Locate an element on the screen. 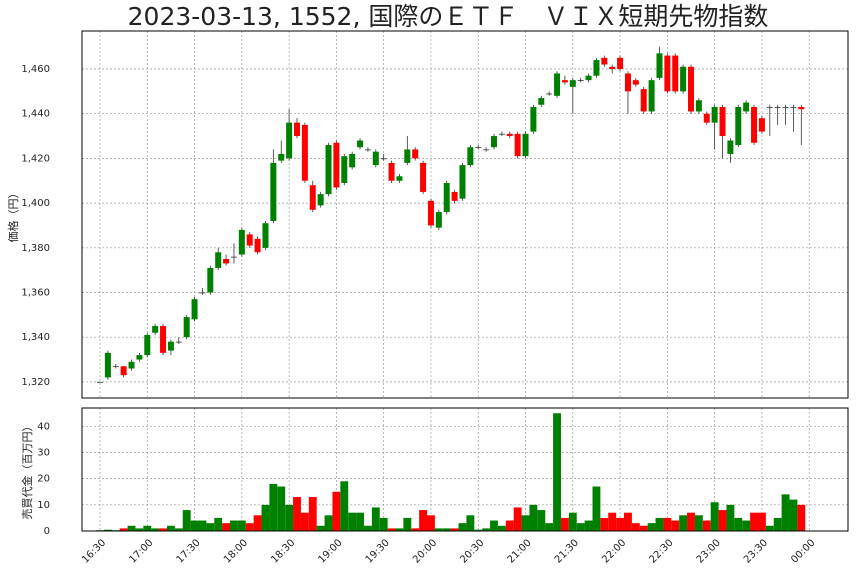 The width and height of the screenshot is (856, 568). x-tick-label: 21:30 is located at coordinates (567, 551).